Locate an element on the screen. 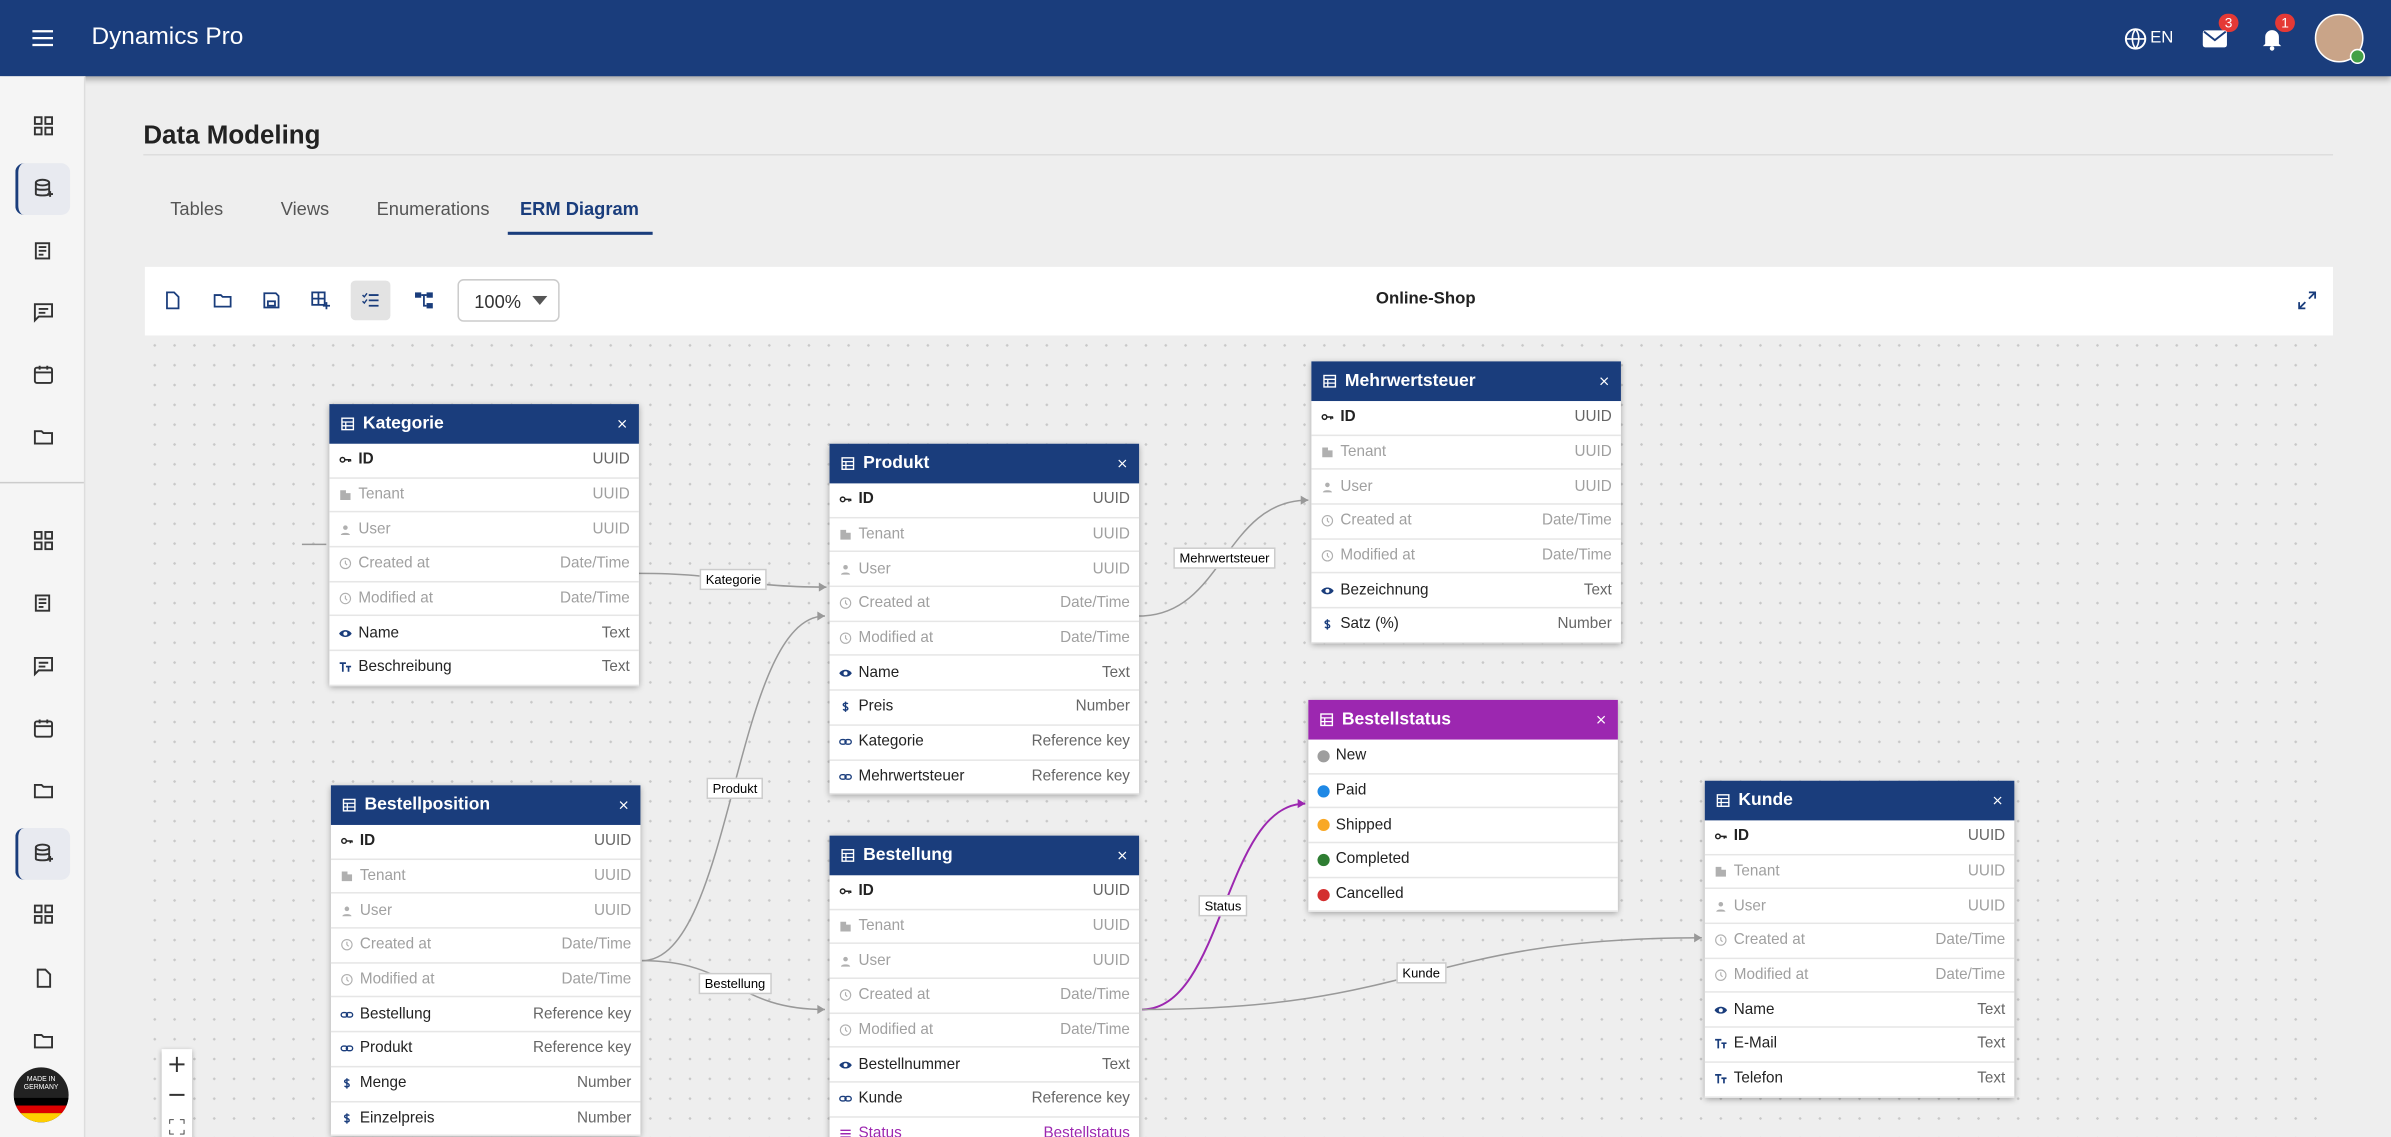 This screenshot has height=1137, width=2391. zoom-select: 100% is located at coordinates (508, 300).